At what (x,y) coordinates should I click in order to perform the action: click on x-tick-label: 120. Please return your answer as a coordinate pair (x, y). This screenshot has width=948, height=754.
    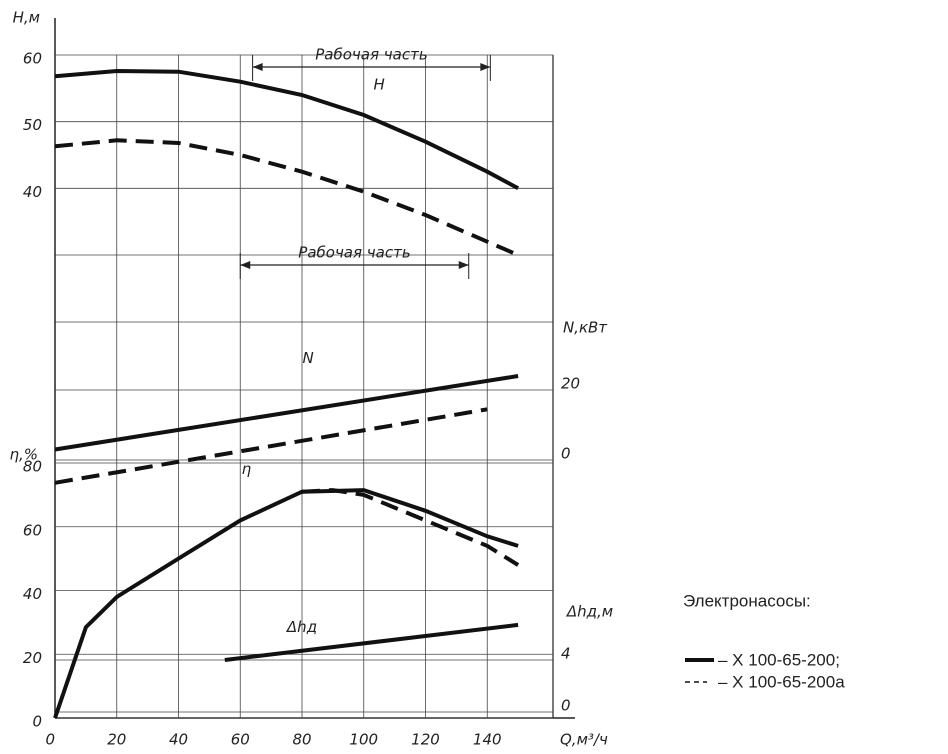
    Looking at the image, I should click on (425, 740).